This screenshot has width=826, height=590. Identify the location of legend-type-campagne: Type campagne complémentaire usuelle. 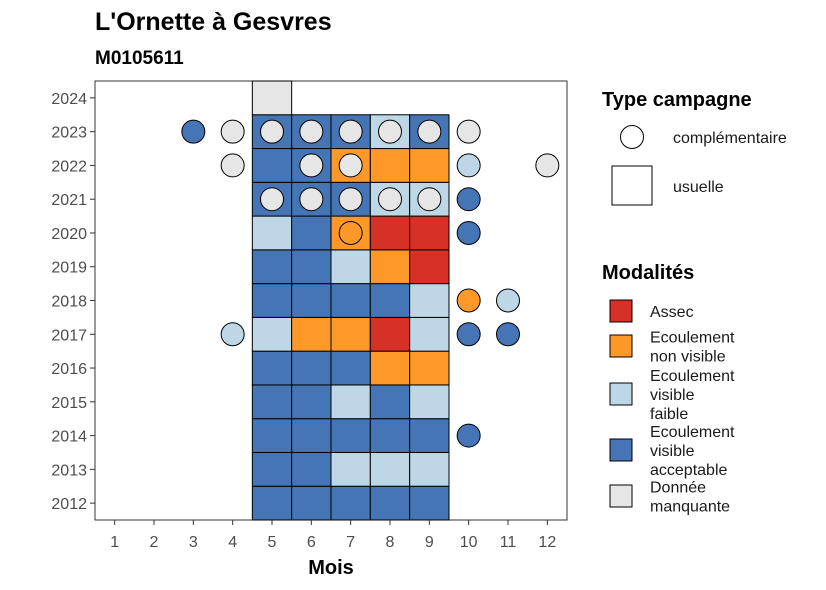
(694, 147).